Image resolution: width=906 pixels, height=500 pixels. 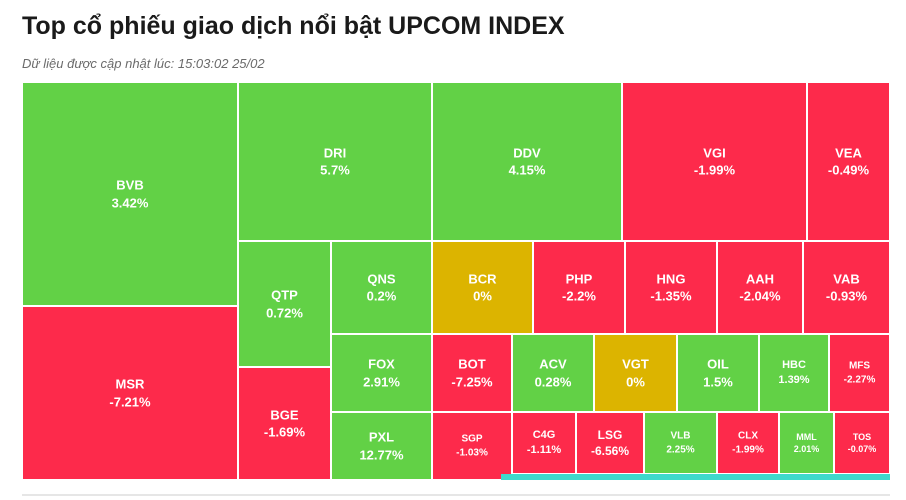 What do you see at coordinates (482, 278) in the screenshot?
I see `ticker-label: BCR` at bounding box center [482, 278].